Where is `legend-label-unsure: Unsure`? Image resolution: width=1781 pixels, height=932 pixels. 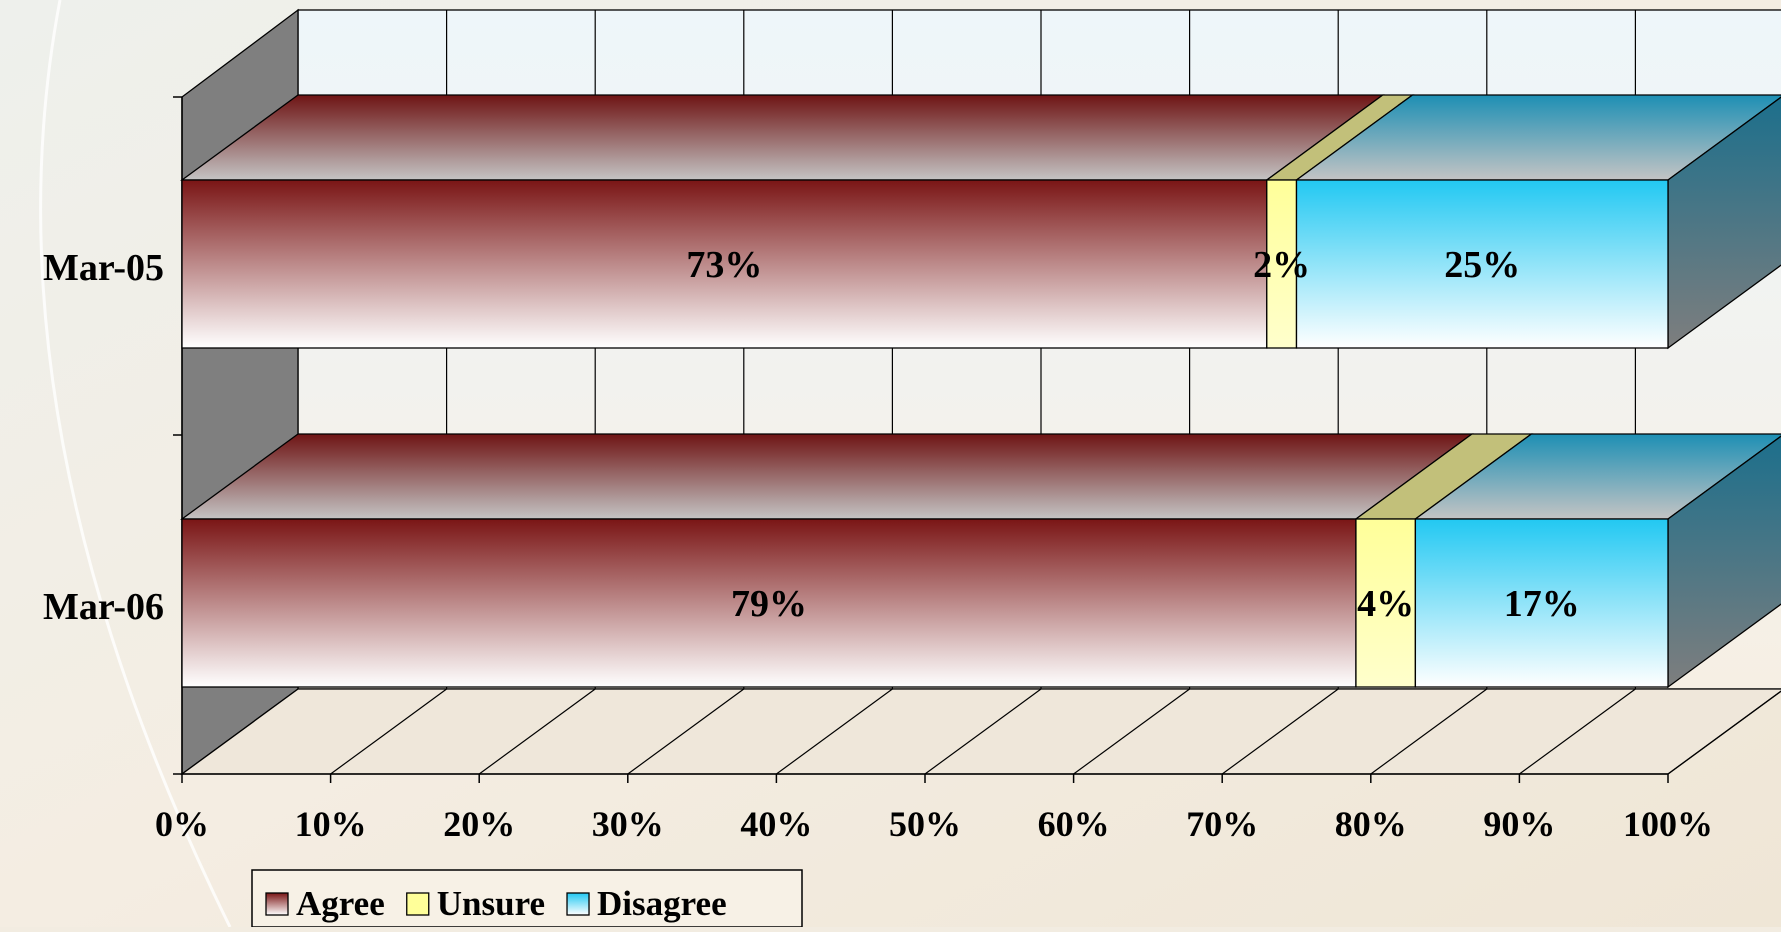 legend-label-unsure: Unsure is located at coordinates (491, 903).